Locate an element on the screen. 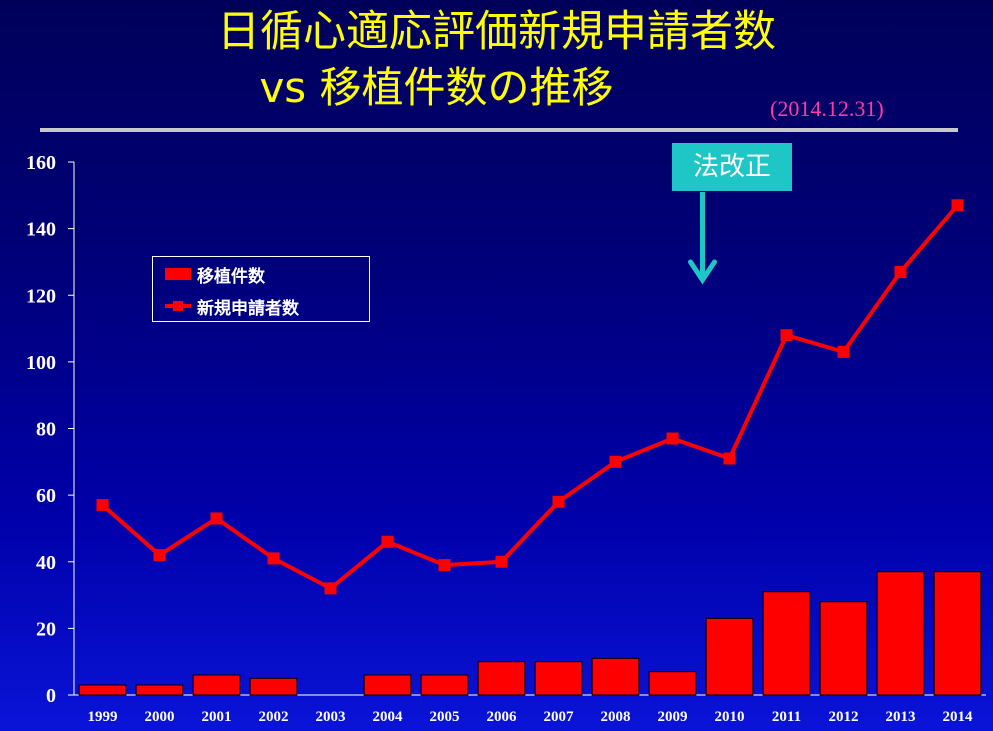  y-tick-label: 140 is located at coordinates (41, 230).